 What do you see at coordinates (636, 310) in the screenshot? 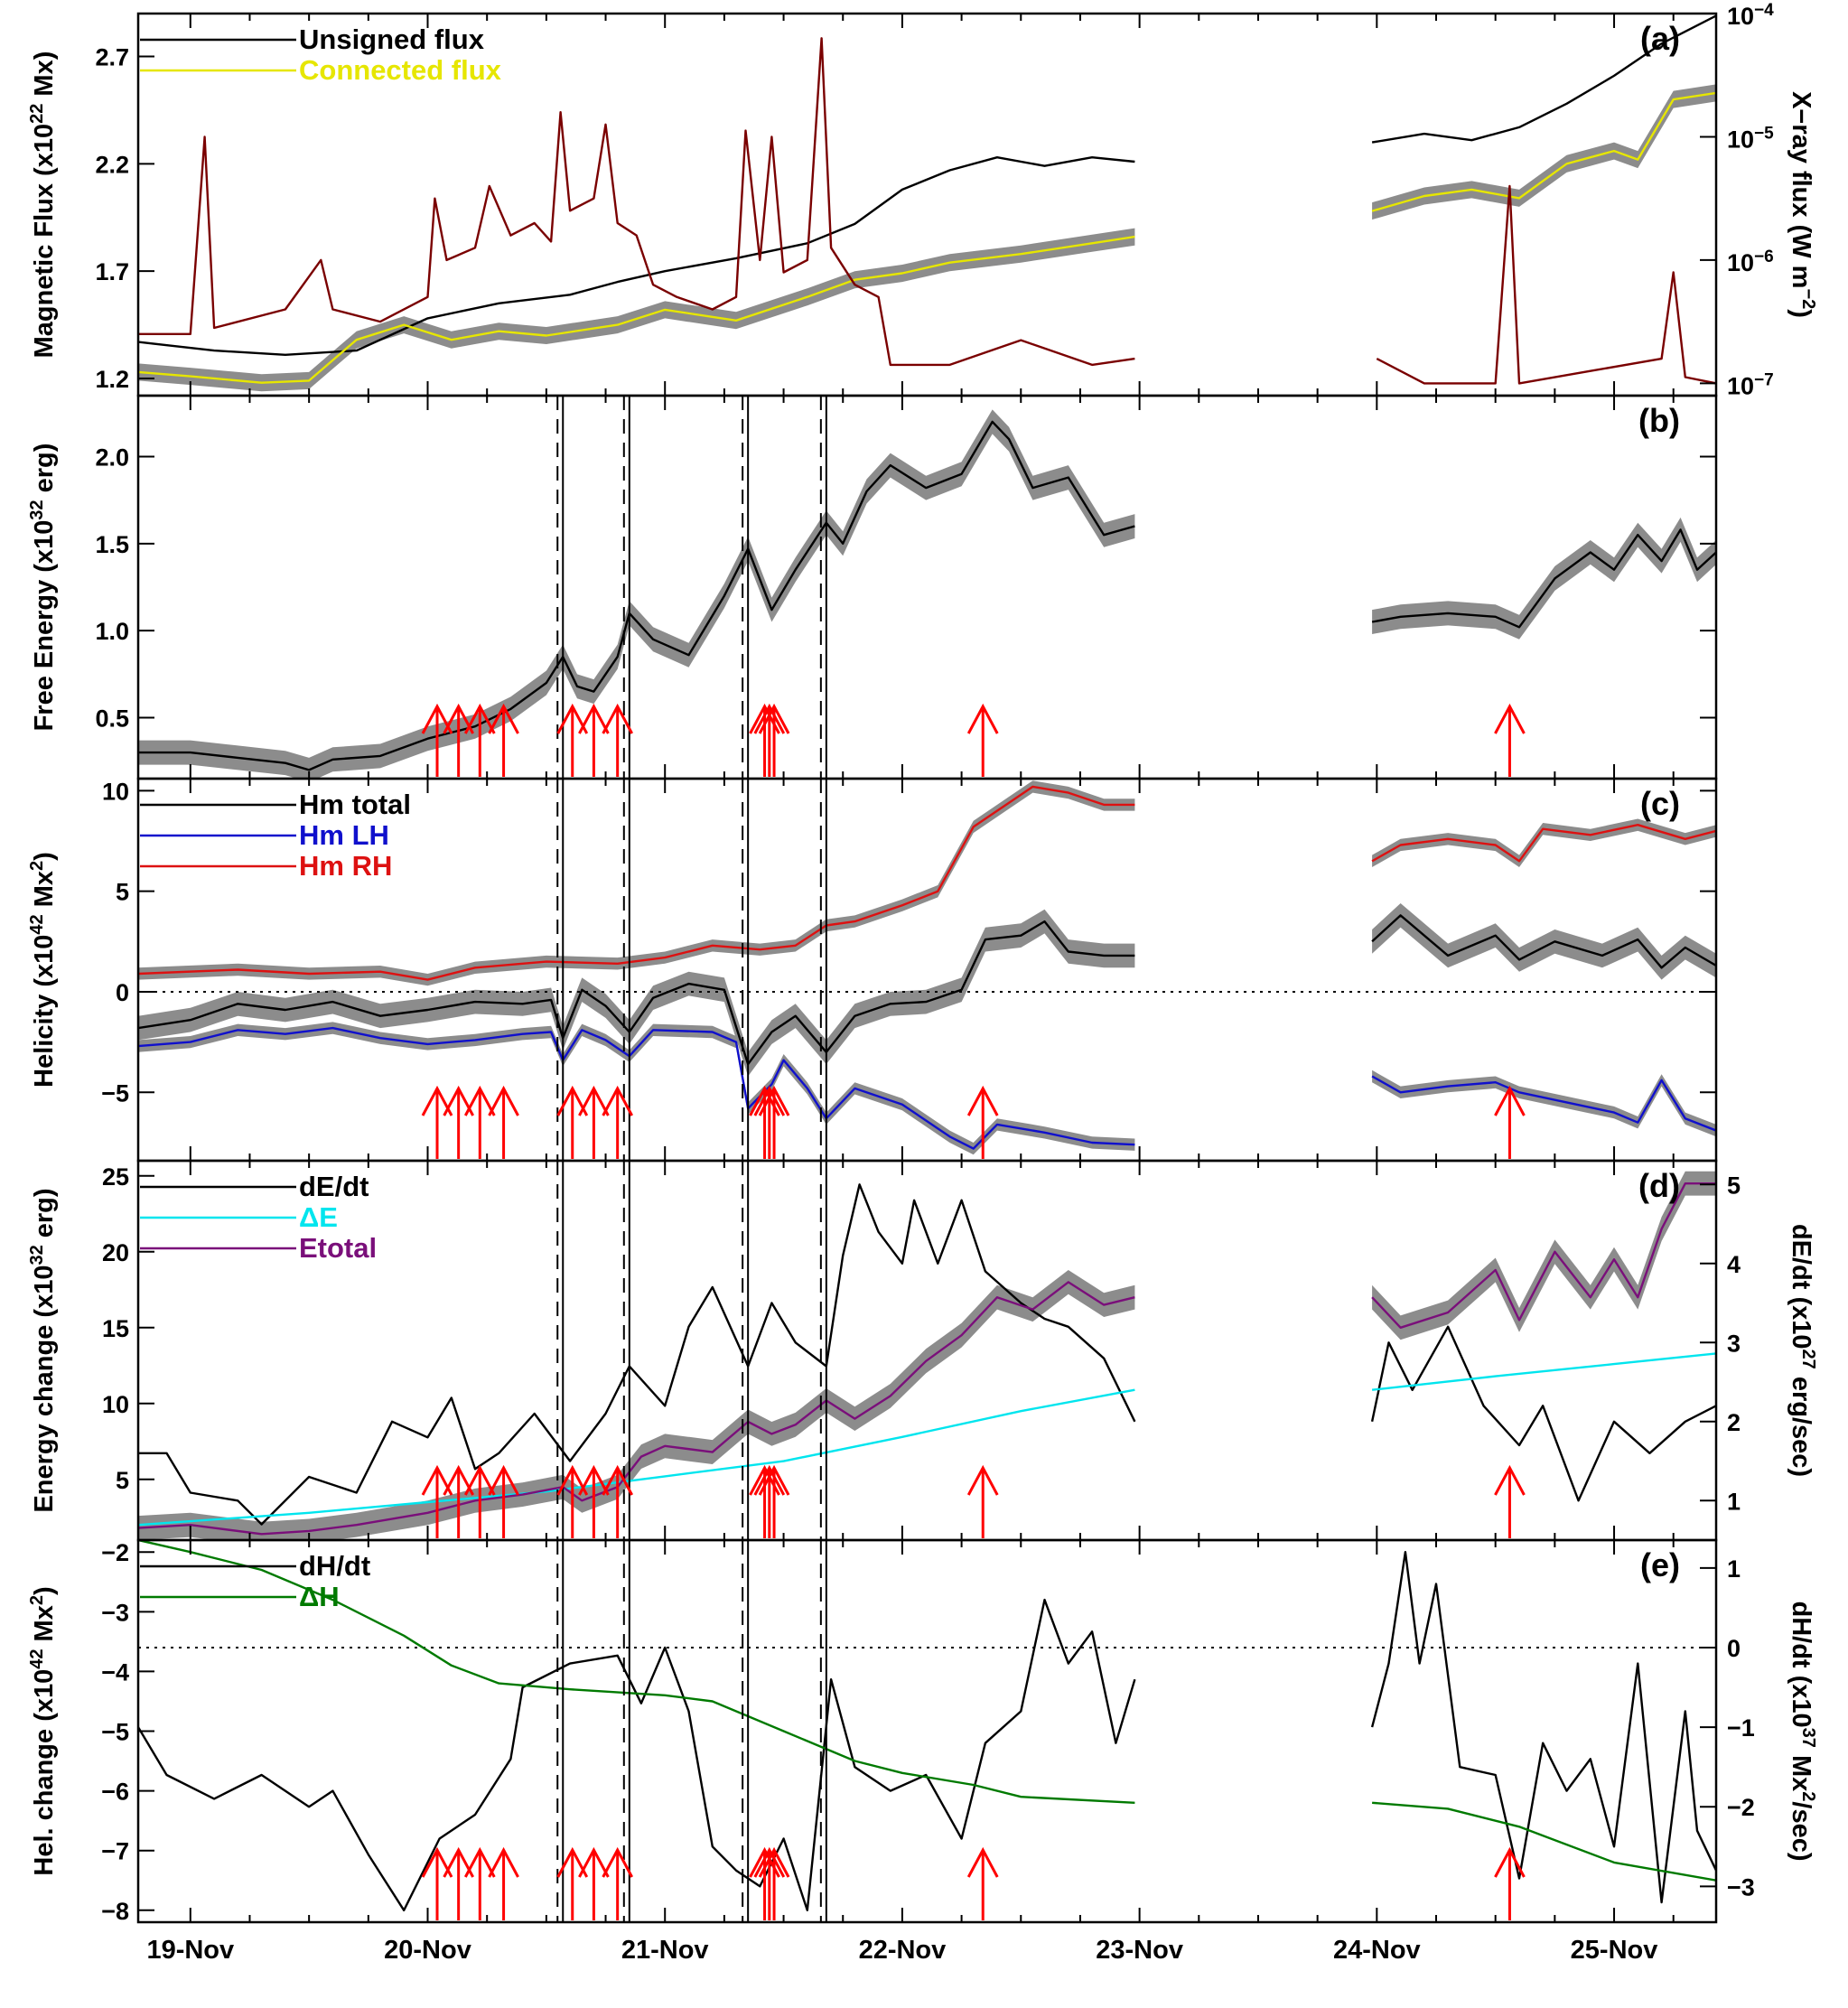
I see `series-band-connected-flux` at bounding box center [636, 310].